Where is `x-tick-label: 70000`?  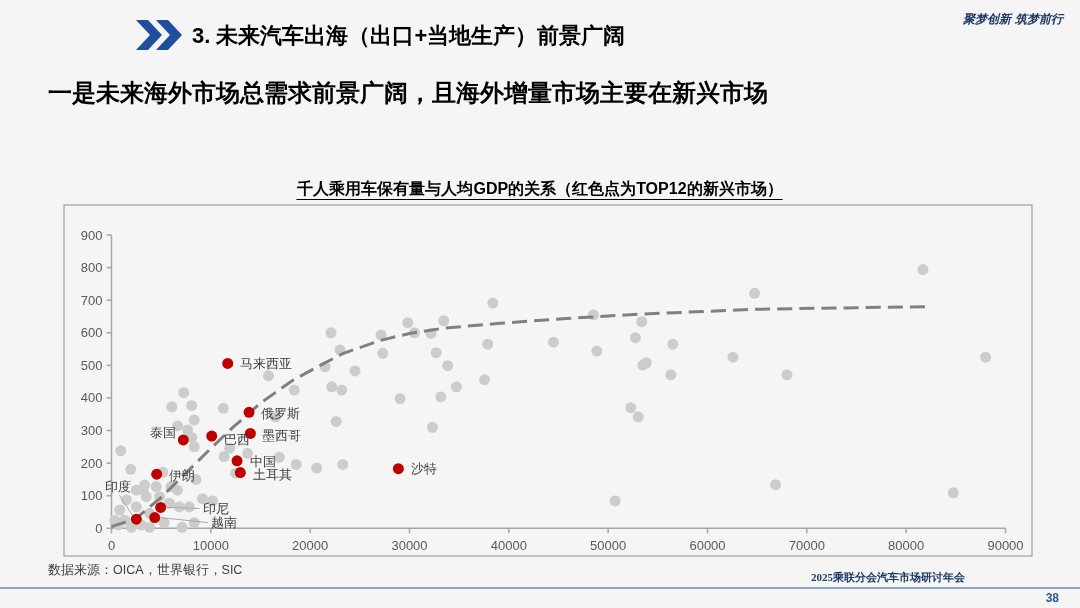
x-tick-label: 70000 is located at coordinates (806, 545).